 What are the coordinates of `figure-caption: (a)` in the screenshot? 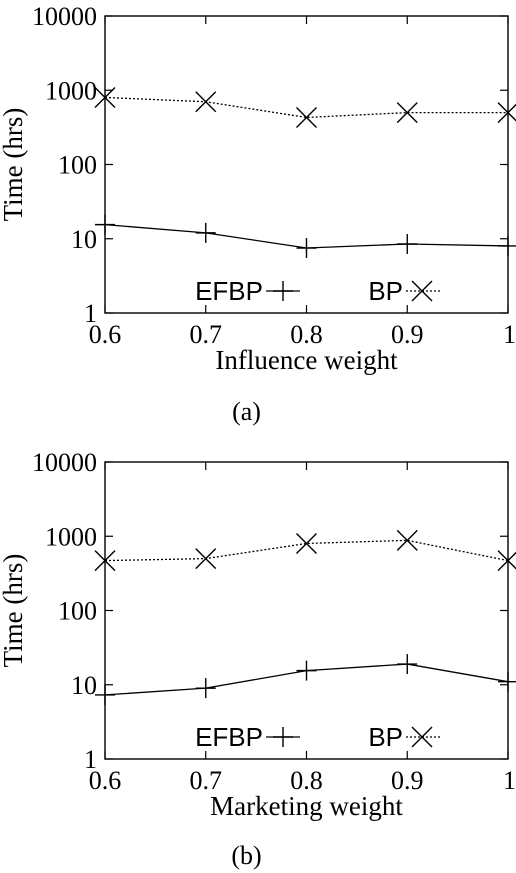 It's located at (246, 411).